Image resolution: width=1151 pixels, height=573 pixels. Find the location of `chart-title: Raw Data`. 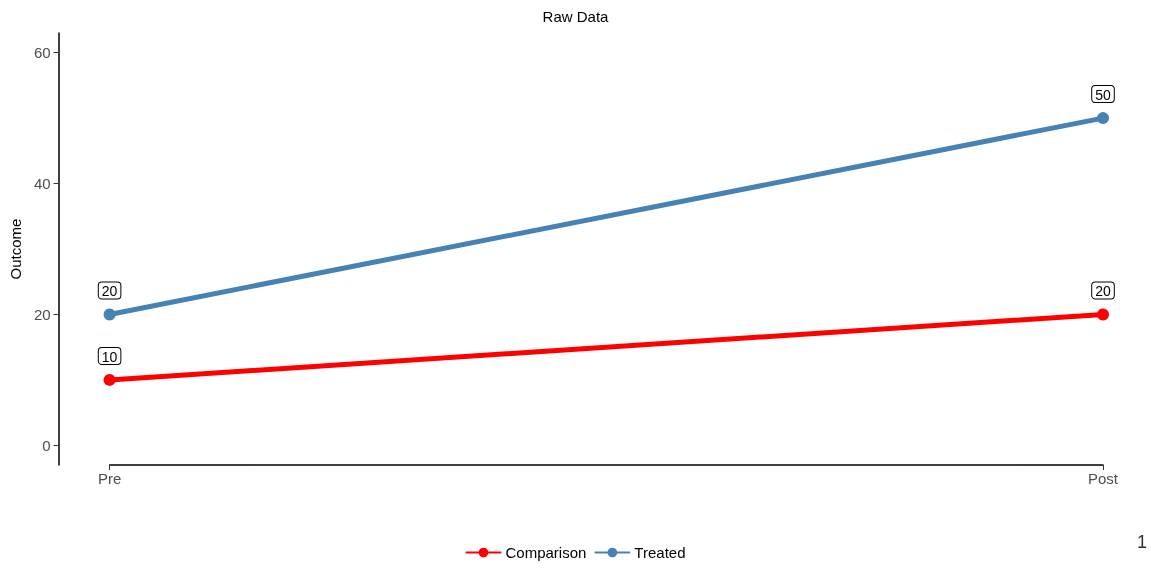

chart-title: Raw Data is located at coordinates (576, 16).